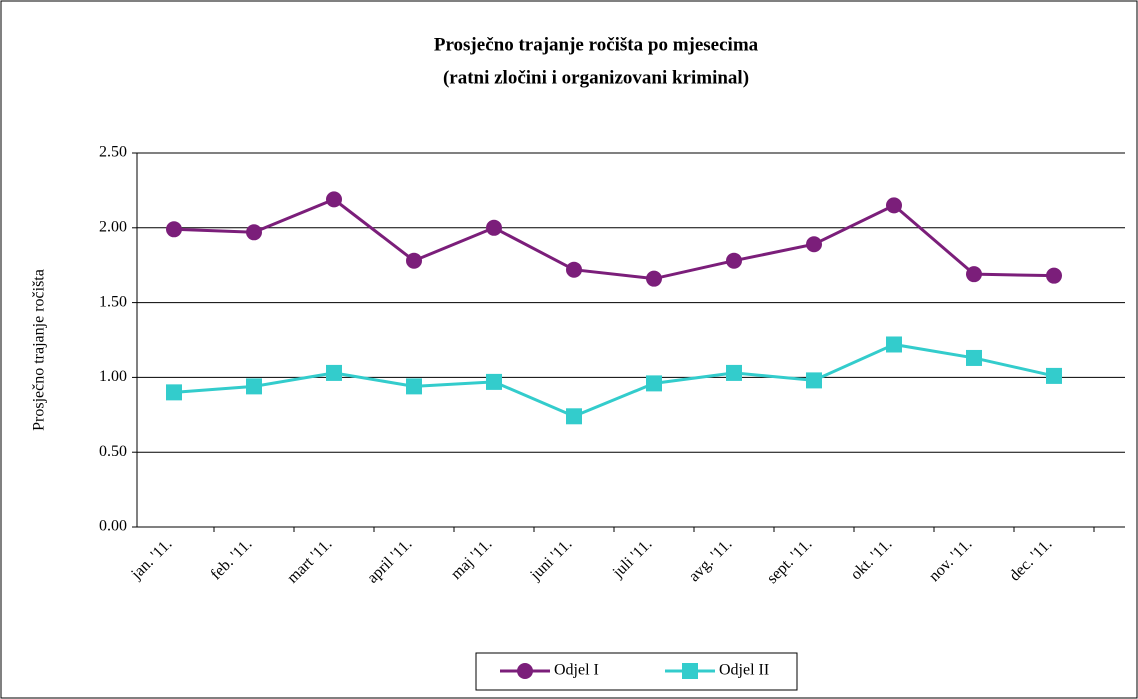 The image size is (1138, 699). I want to click on chart-subtitle: (ratni zločini i organizovani kriminal), so click(596, 77).